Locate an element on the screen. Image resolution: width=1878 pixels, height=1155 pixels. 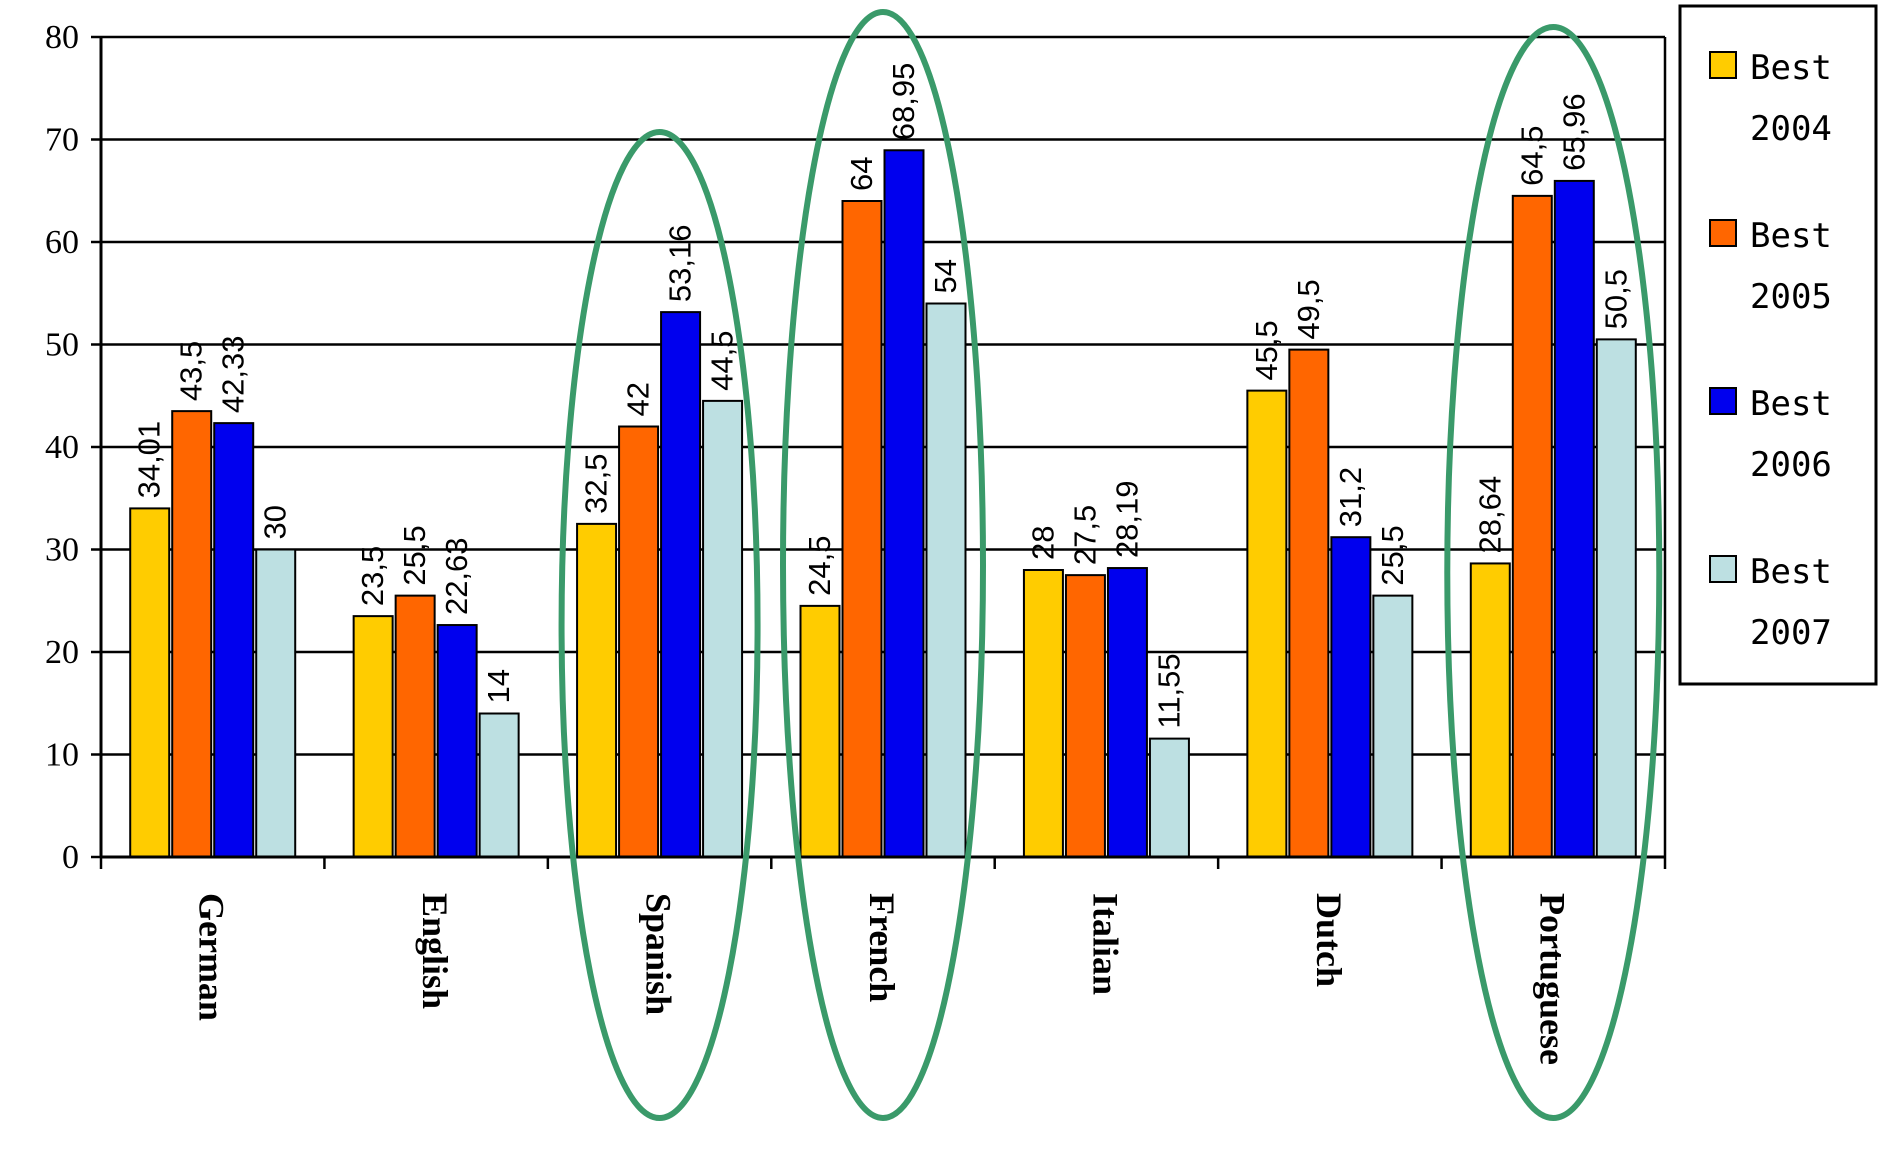
data-label: 34,01 is located at coordinates (149, 460).